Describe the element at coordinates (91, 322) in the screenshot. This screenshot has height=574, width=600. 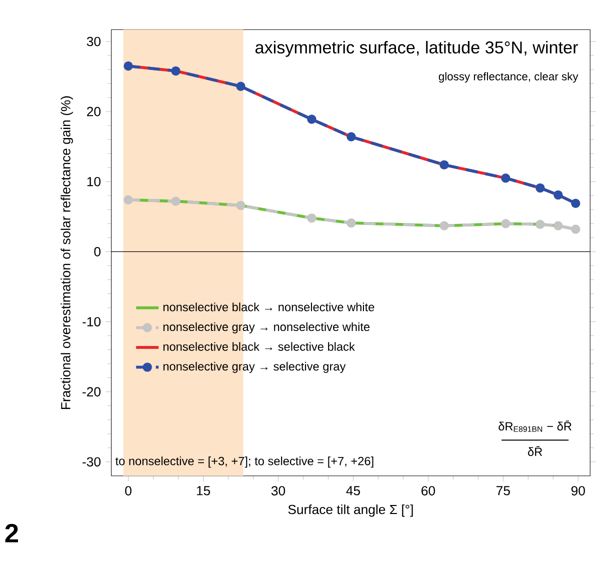
I see `y-tick-label: -10` at that location.